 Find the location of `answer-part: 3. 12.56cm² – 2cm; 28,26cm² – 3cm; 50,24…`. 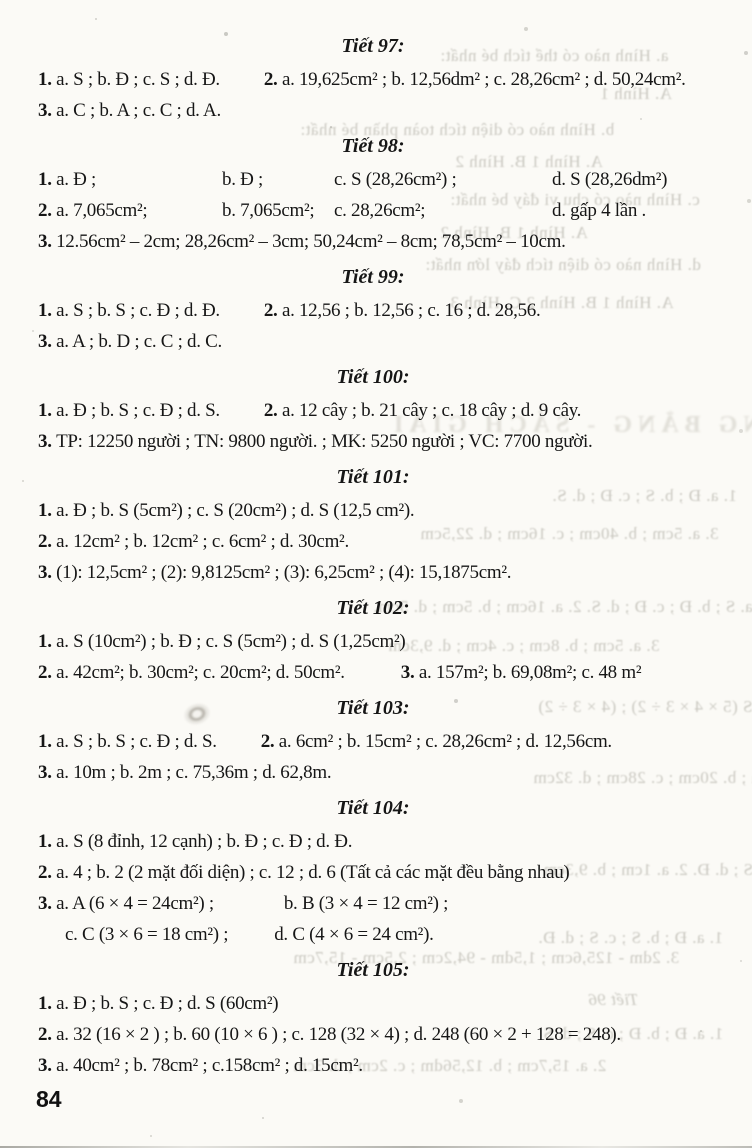

answer-part: 3. 12.56cm² – 2cm; 28,26cm² – 3cm; 50,24… is located at coordinates (302, 241).